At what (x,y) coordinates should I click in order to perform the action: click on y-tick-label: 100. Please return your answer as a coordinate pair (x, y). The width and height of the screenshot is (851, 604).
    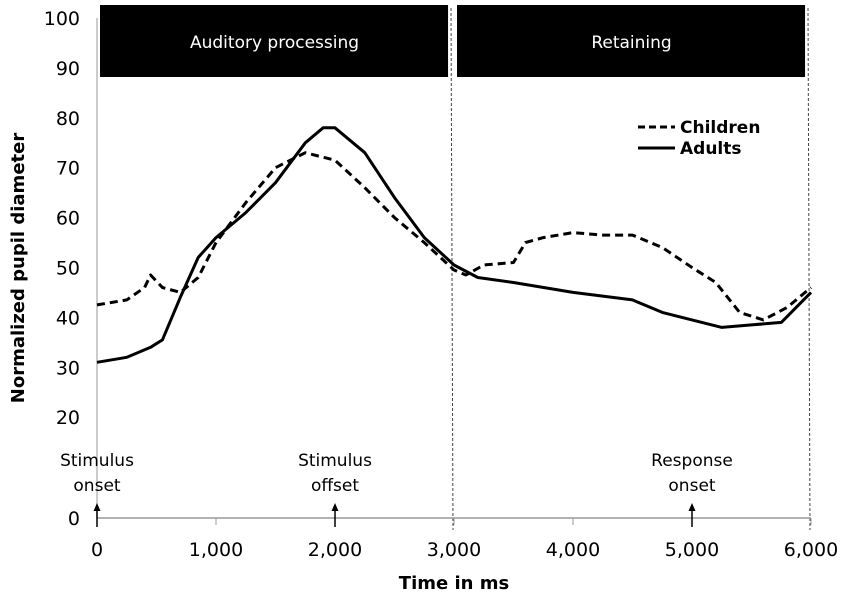
    Looking at the image, I should click on (62, 19).